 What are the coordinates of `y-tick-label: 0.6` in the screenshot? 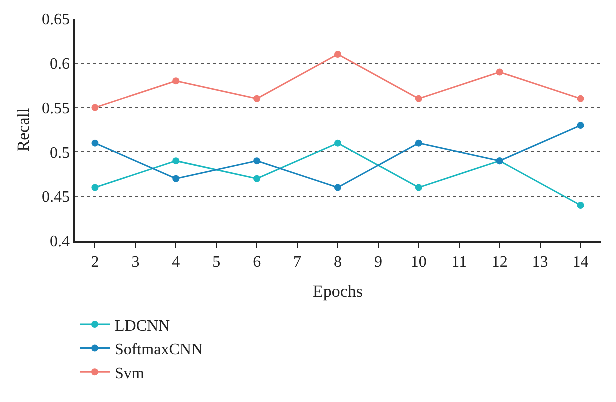 It's located at (60, 64).